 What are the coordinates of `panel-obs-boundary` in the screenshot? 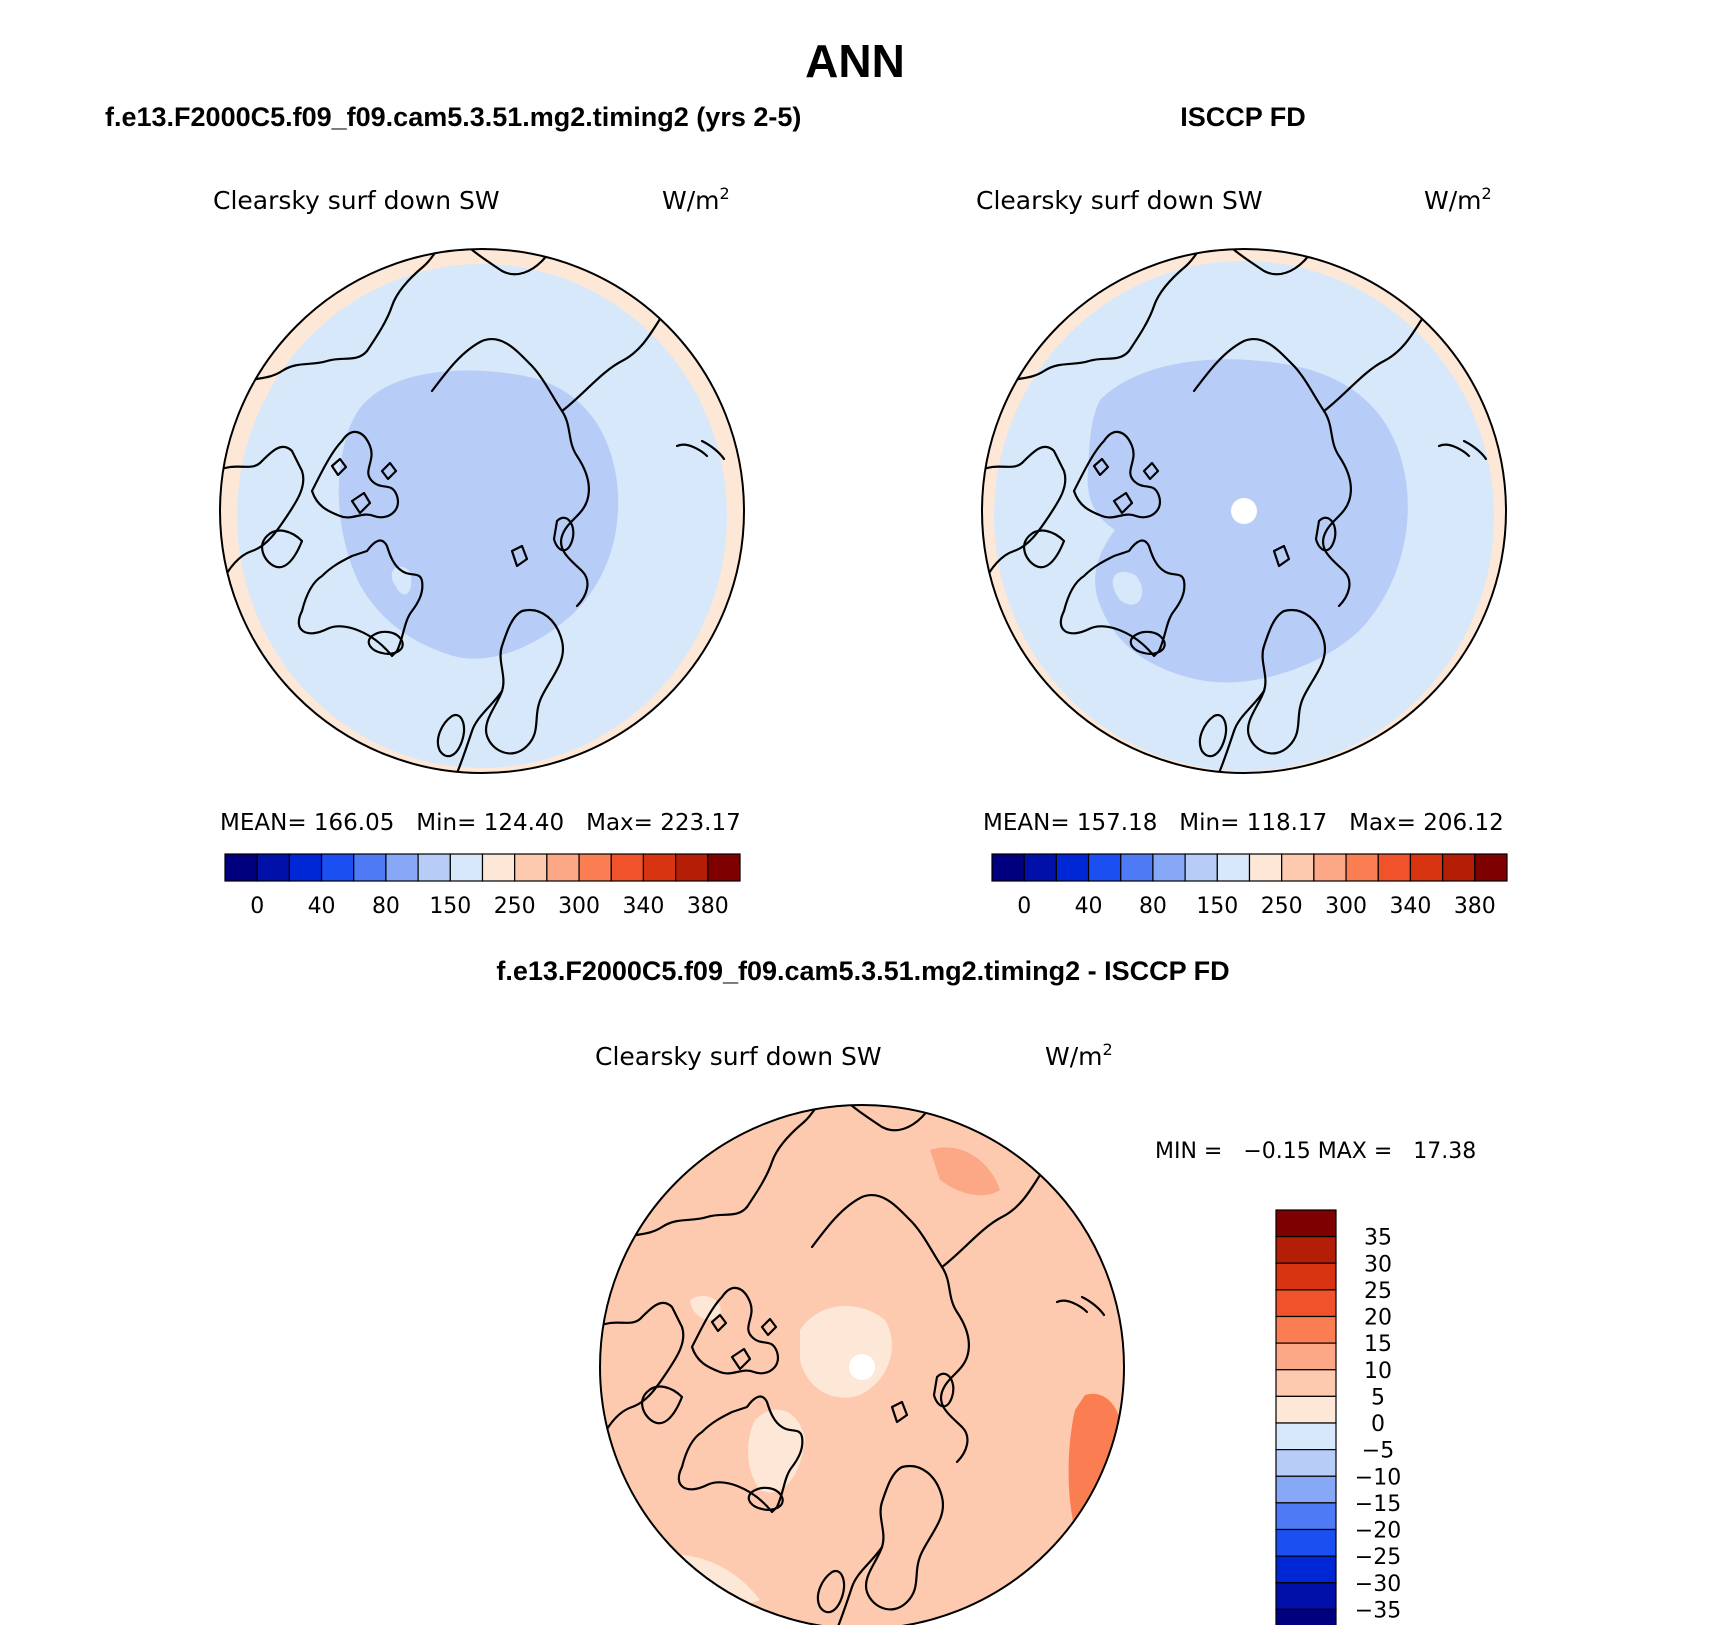 It's located at (1244, 511).